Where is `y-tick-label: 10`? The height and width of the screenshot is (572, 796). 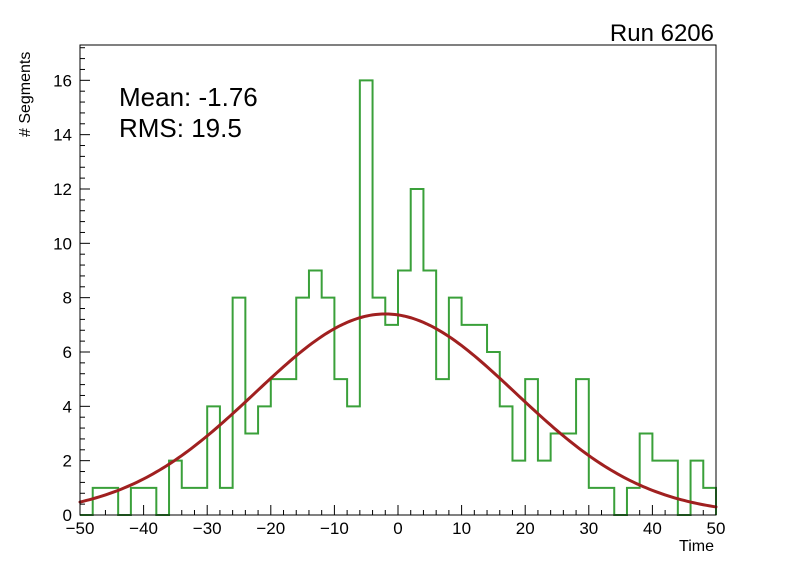
y-tick-label: 10 is located at coordinates (62, 243).